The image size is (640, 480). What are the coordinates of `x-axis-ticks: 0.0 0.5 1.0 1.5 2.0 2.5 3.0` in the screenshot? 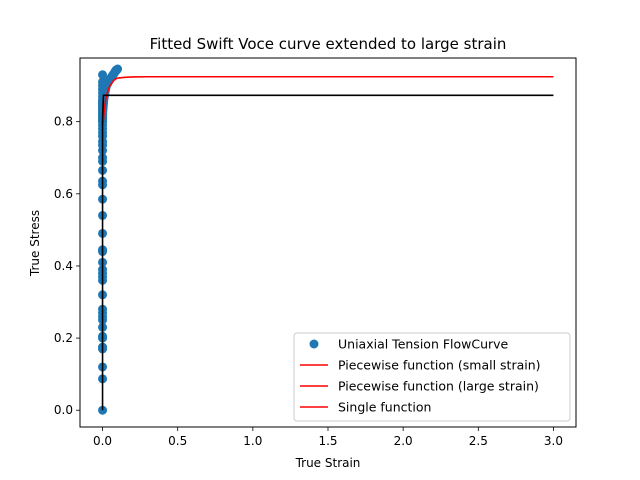 It's located at (328, 437).